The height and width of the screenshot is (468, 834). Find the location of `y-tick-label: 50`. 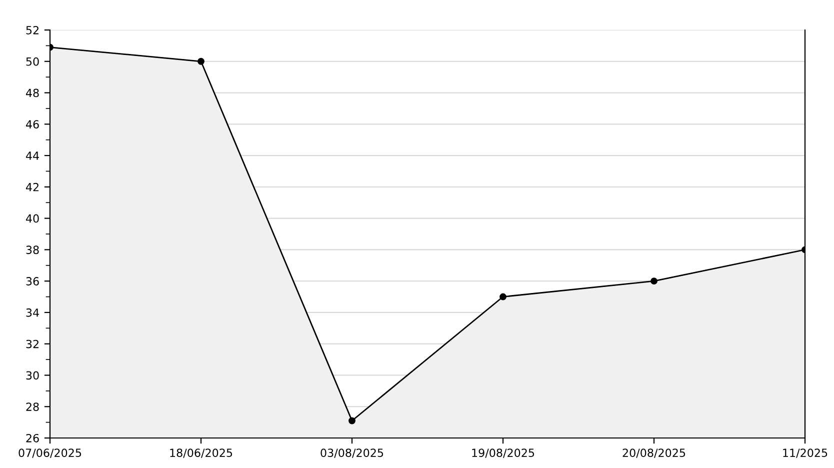

y-tick-label: 50 is located at coordinates (32, 61).